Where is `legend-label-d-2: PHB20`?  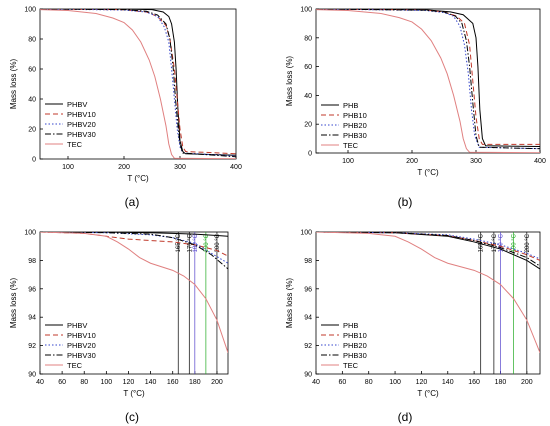 legend-label-d-2: PHB20 is located at coordinates (355, 345).